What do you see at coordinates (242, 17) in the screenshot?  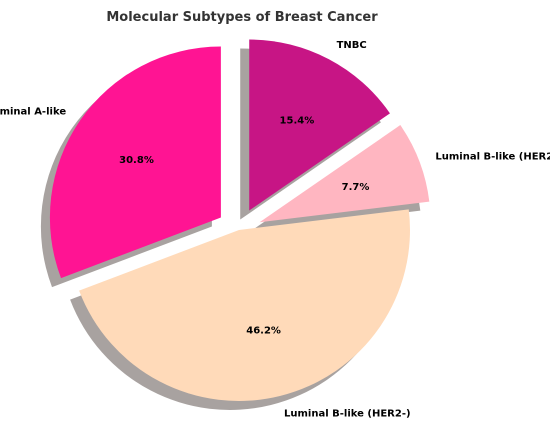 I see `chart-title: Molecular Subtypes of Breast Cancer` at bounding box center [242, 17].